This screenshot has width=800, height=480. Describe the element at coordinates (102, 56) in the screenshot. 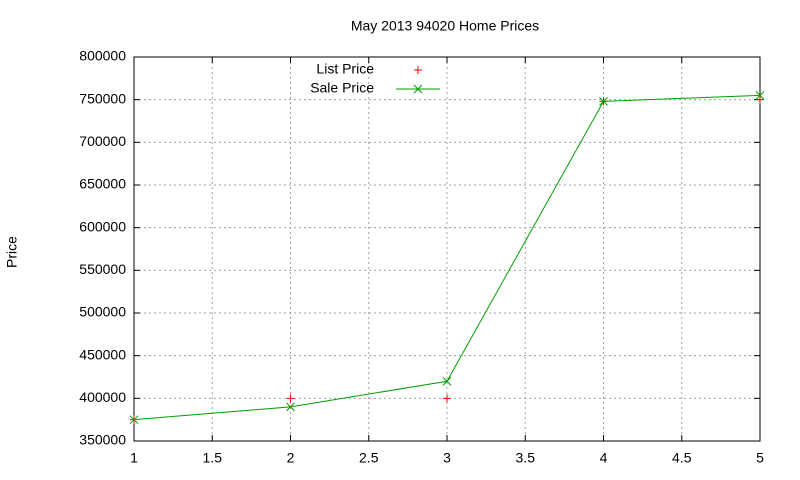

I see `y-tick-label: 800000` at that location.